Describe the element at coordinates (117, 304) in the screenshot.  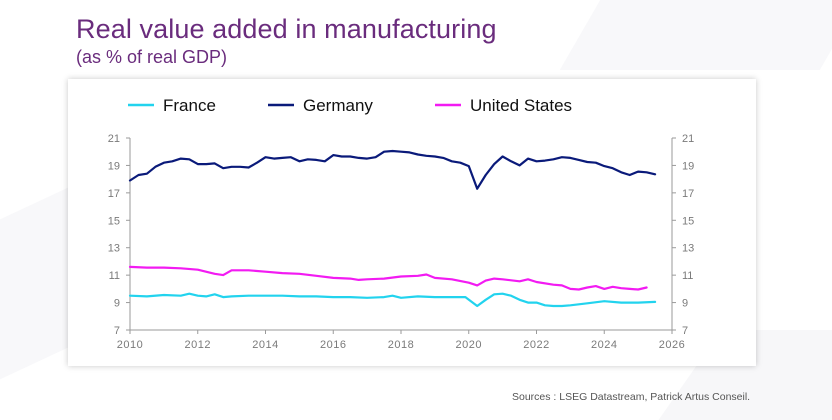
I see `y-tick-label-left: 9` at that location.